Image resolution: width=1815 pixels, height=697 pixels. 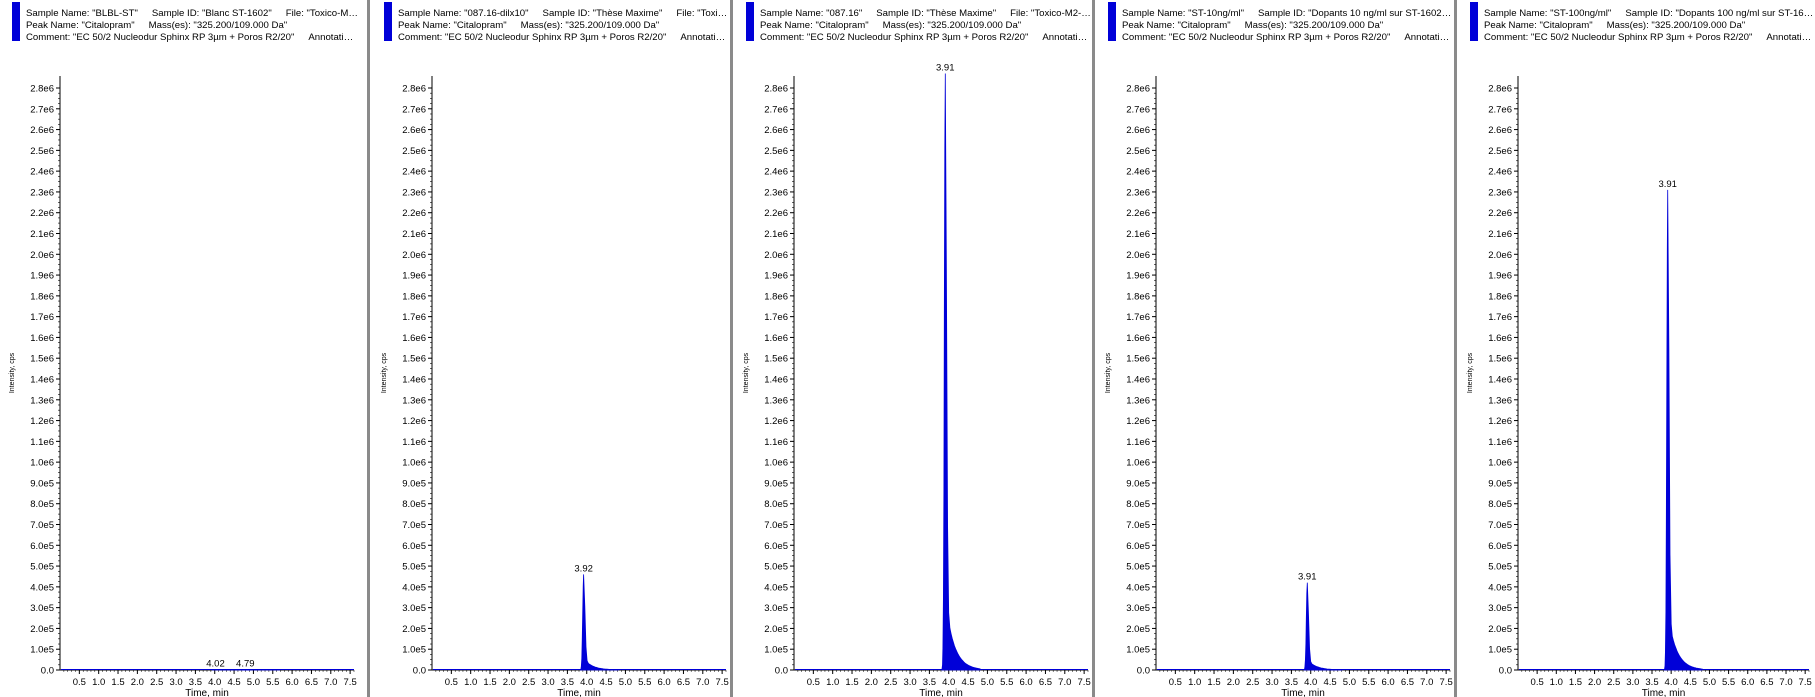 What do you see at coordinates (1500, 234) in the screenshot?
I see `y-tick-label: 2.1e6` at bounding box center [1500, 234].